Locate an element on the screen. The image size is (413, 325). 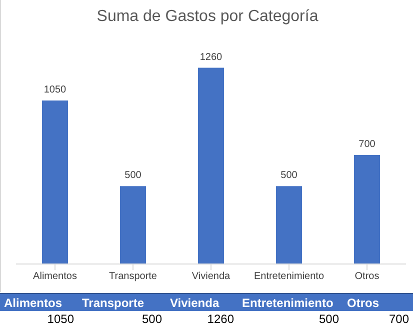
text: 1050 is located at coordinates (60, 318).